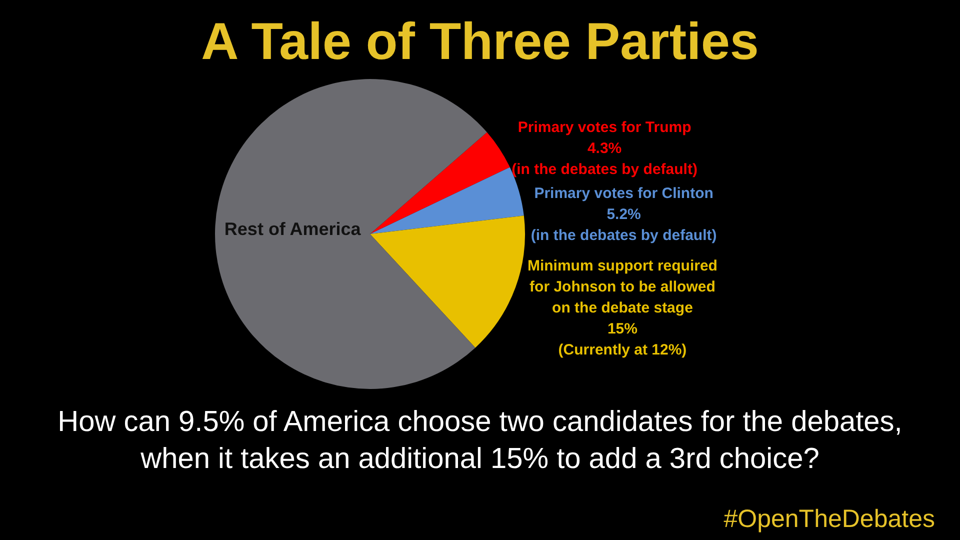  I want to click on data-label: 5.2%, so click(623, 215).